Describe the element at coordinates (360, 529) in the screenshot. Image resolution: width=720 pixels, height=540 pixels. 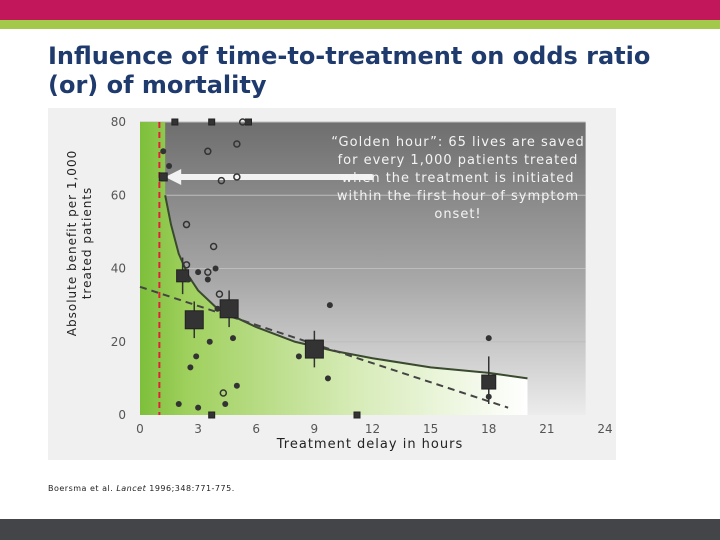
I see `footer-bar` at that location.